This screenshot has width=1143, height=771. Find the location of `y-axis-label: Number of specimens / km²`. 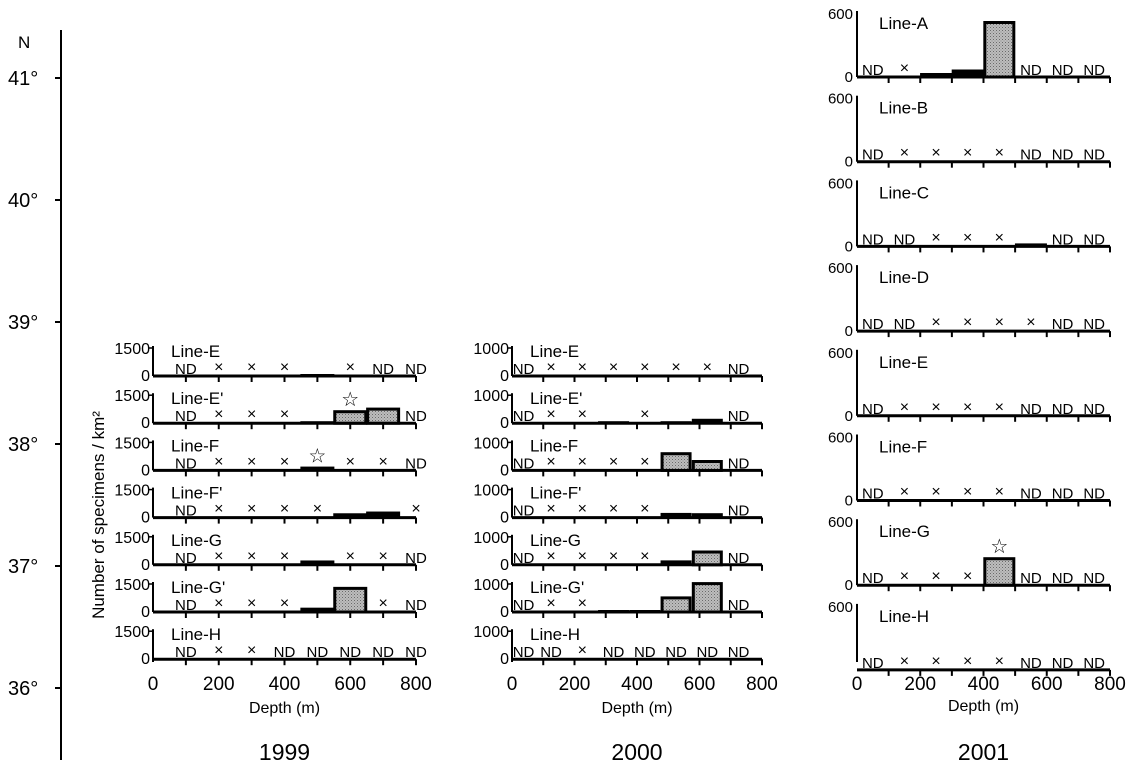

y-axis-label: Number of specimens / km² is located at coordinates (98, 515).